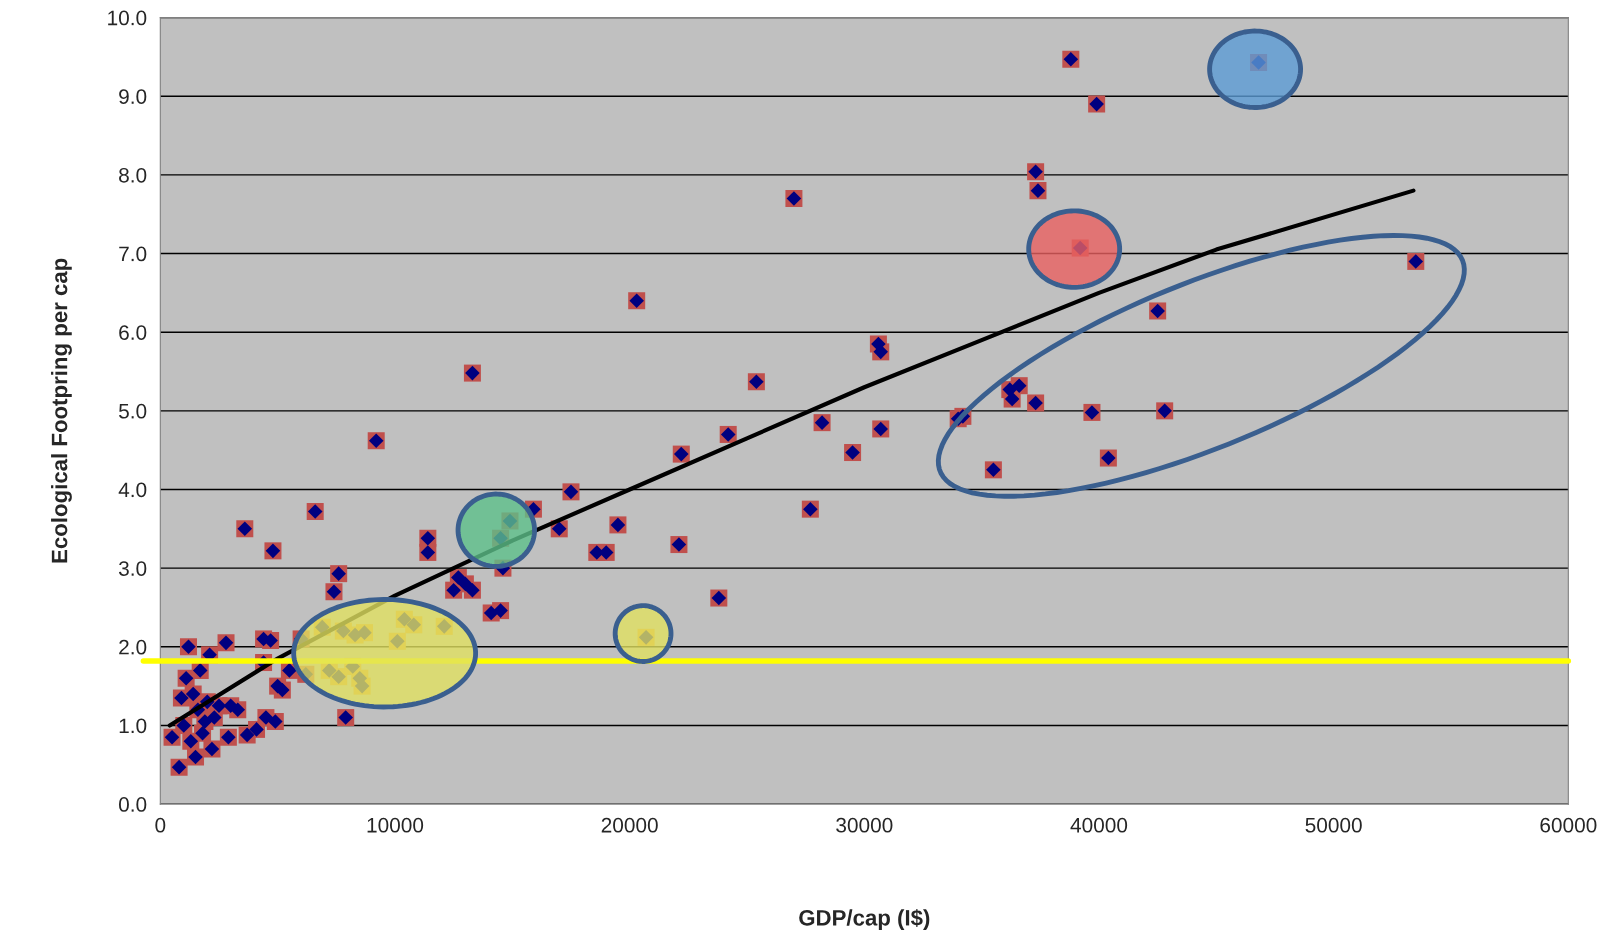  What do you see at coordinates (629, 825) in the screenshot?
I see `x-tick-label: 20000` at bounding box center [629, 825].